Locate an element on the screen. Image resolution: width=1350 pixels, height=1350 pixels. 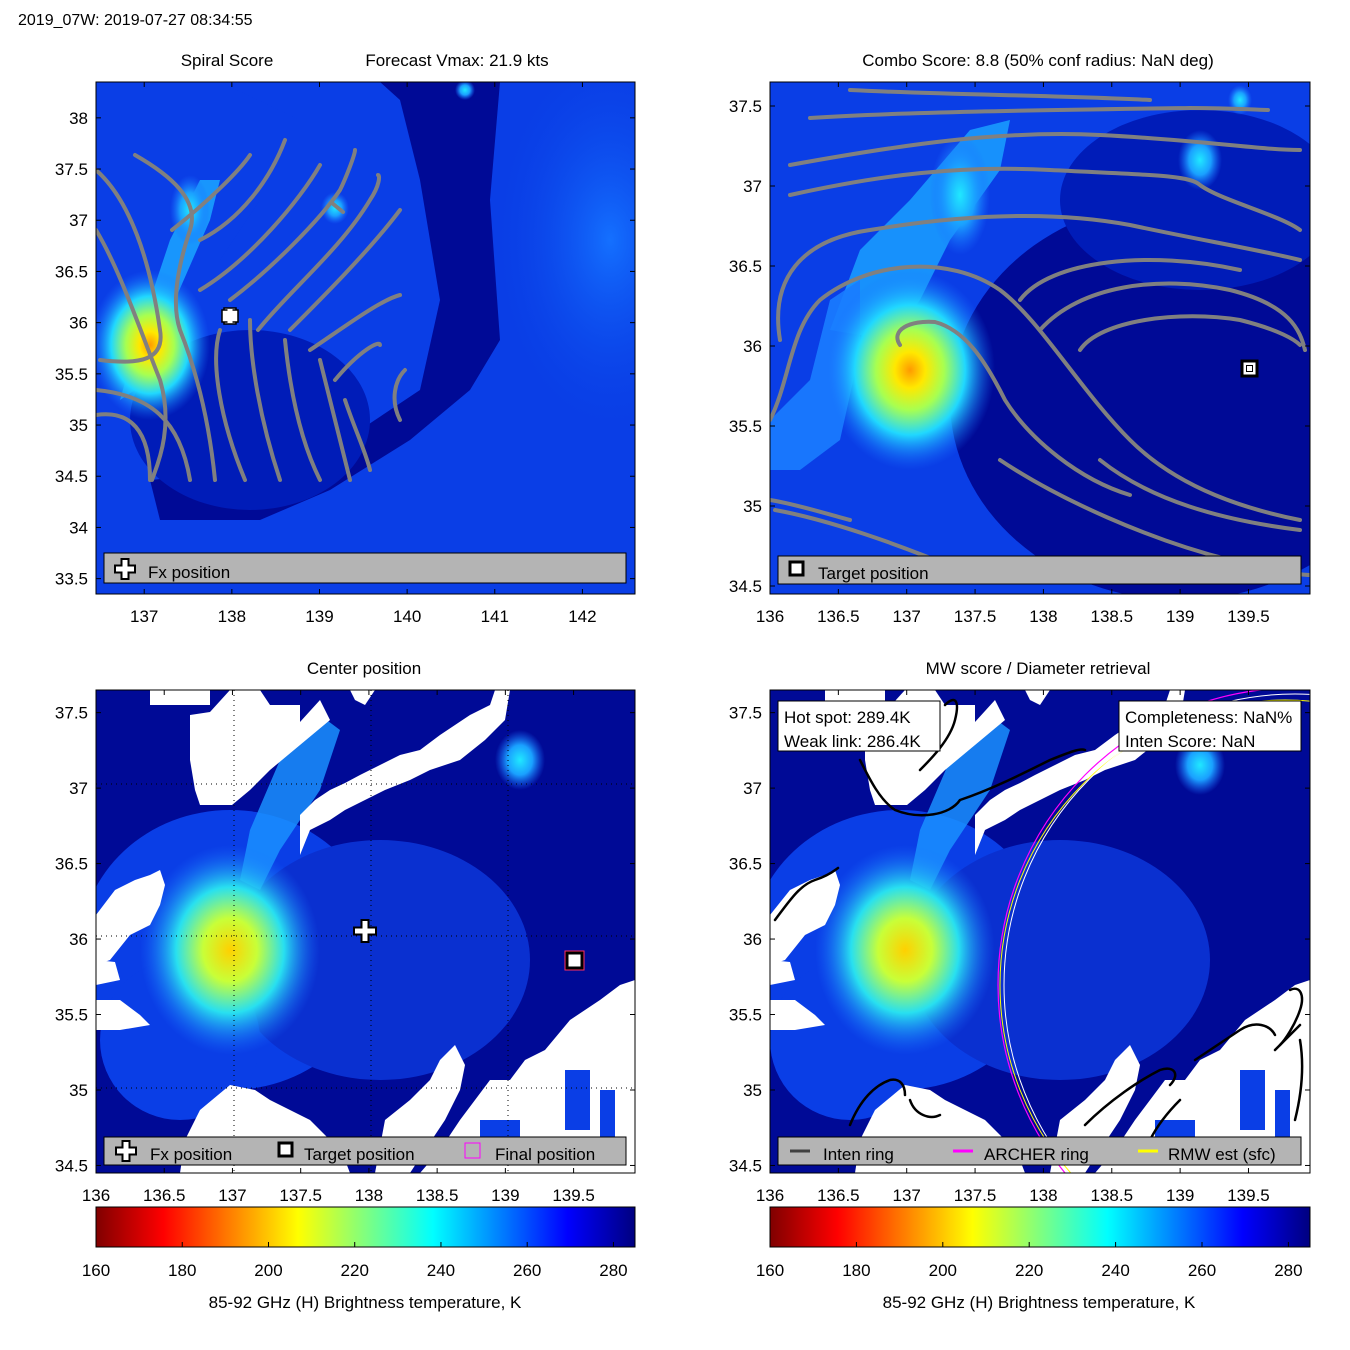
legend-label: Fx position is located at coordinates (191, 1154).